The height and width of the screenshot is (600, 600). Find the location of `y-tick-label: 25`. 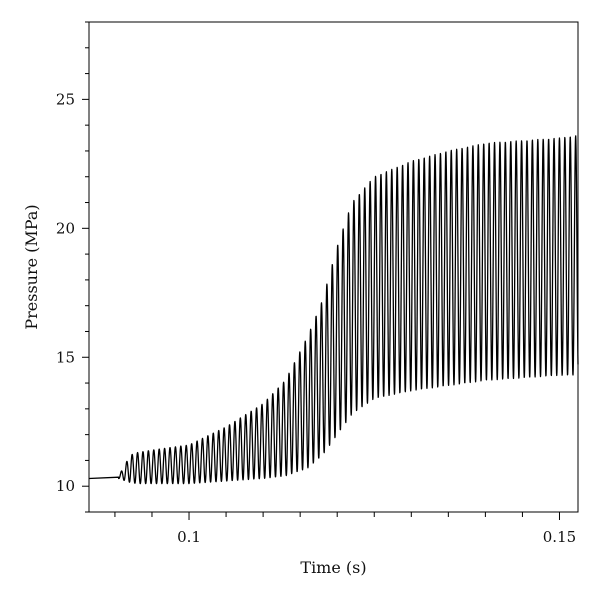

y-tick-label: 25 is located at coordinates (65, 99).